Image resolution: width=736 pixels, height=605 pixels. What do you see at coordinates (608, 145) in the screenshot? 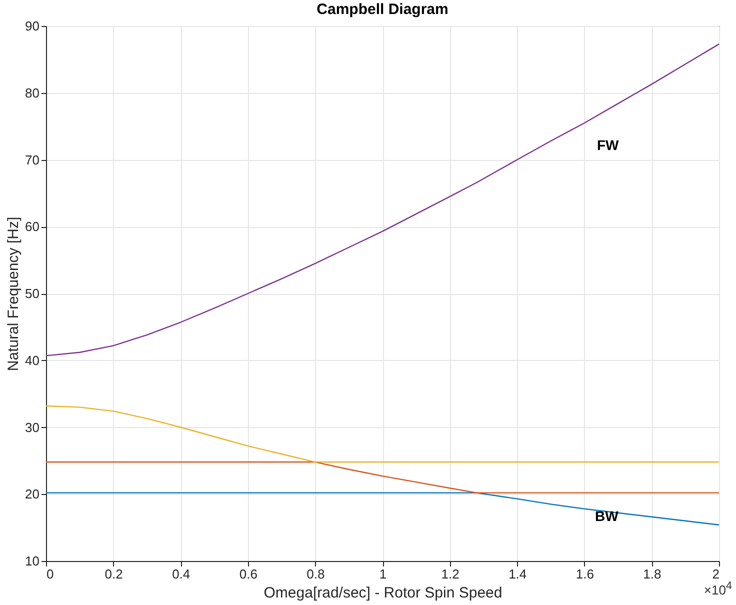
I see `annotation: FW` at bounding box center [608, 145].